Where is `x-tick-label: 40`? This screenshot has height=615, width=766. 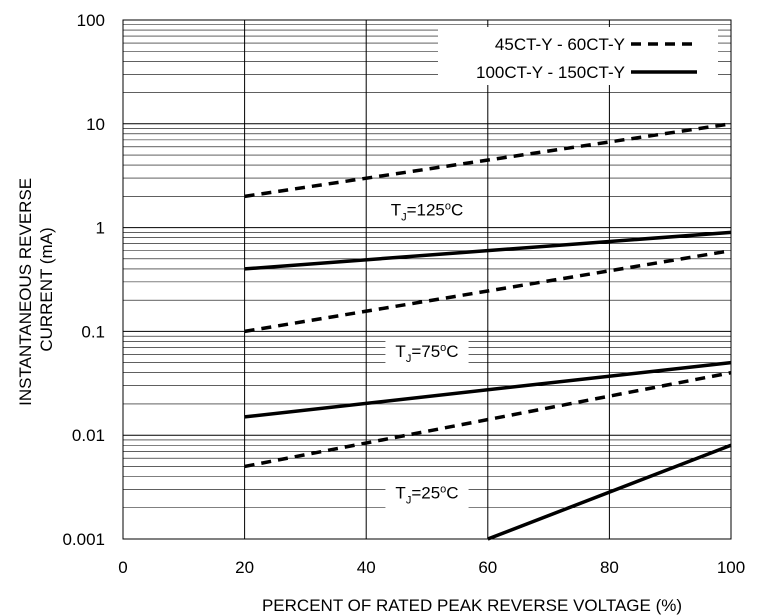 x-tick-label: 40 is located at coordinates (366, 567).